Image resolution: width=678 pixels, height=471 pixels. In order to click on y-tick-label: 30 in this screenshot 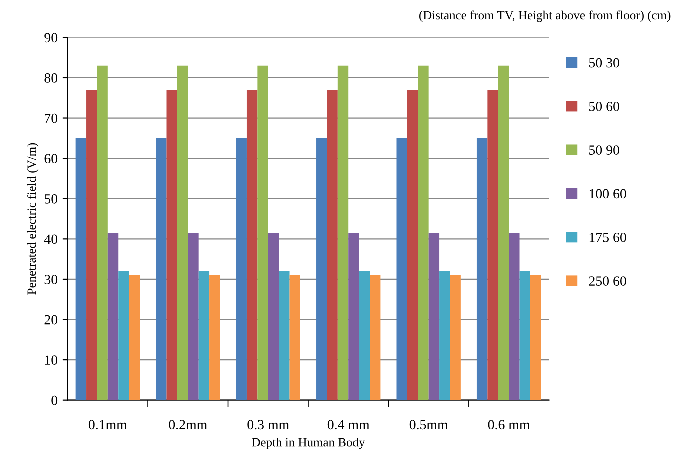, I will do `click(51, 279)`.